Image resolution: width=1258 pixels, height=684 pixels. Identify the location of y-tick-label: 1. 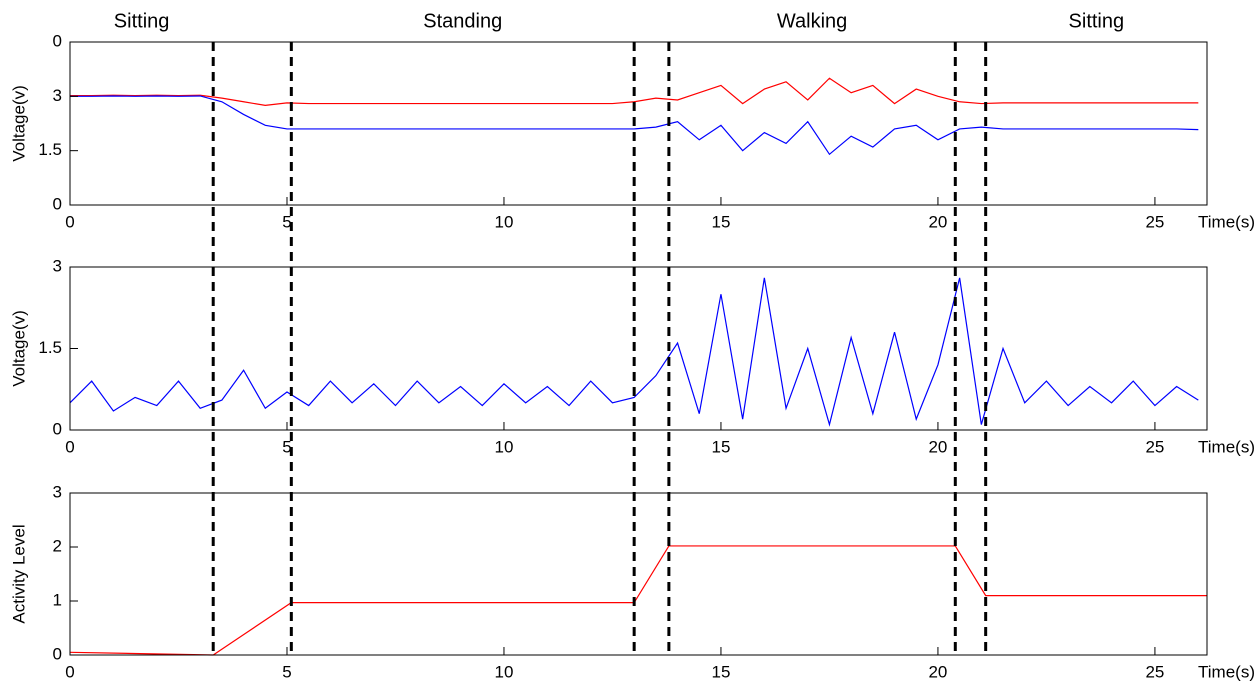
(57, 599).